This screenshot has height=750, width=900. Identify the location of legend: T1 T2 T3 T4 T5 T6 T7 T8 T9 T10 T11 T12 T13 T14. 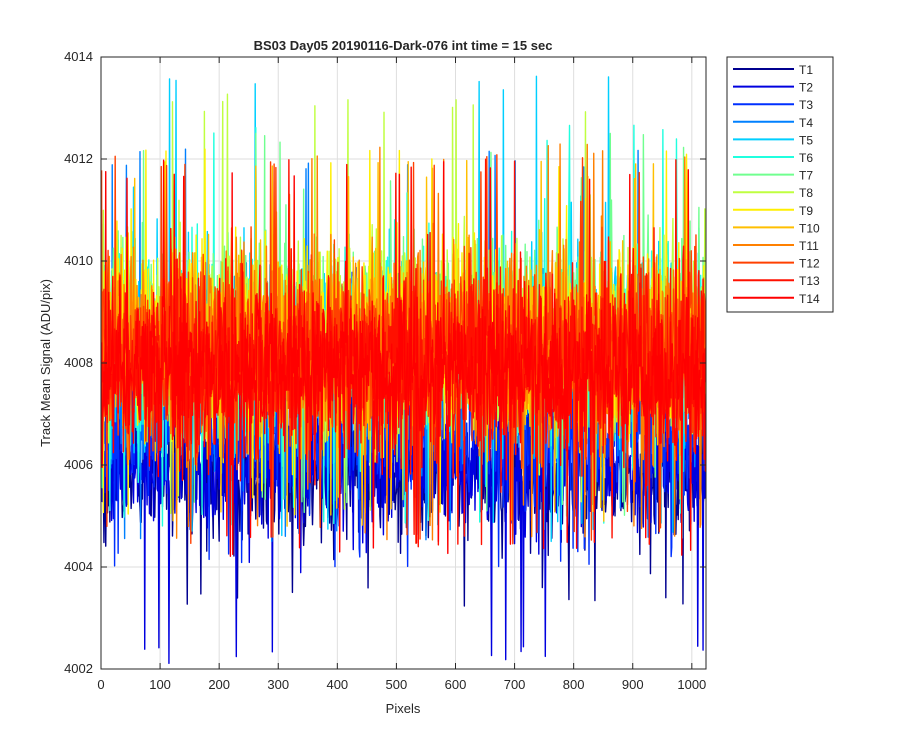
(780, 184).